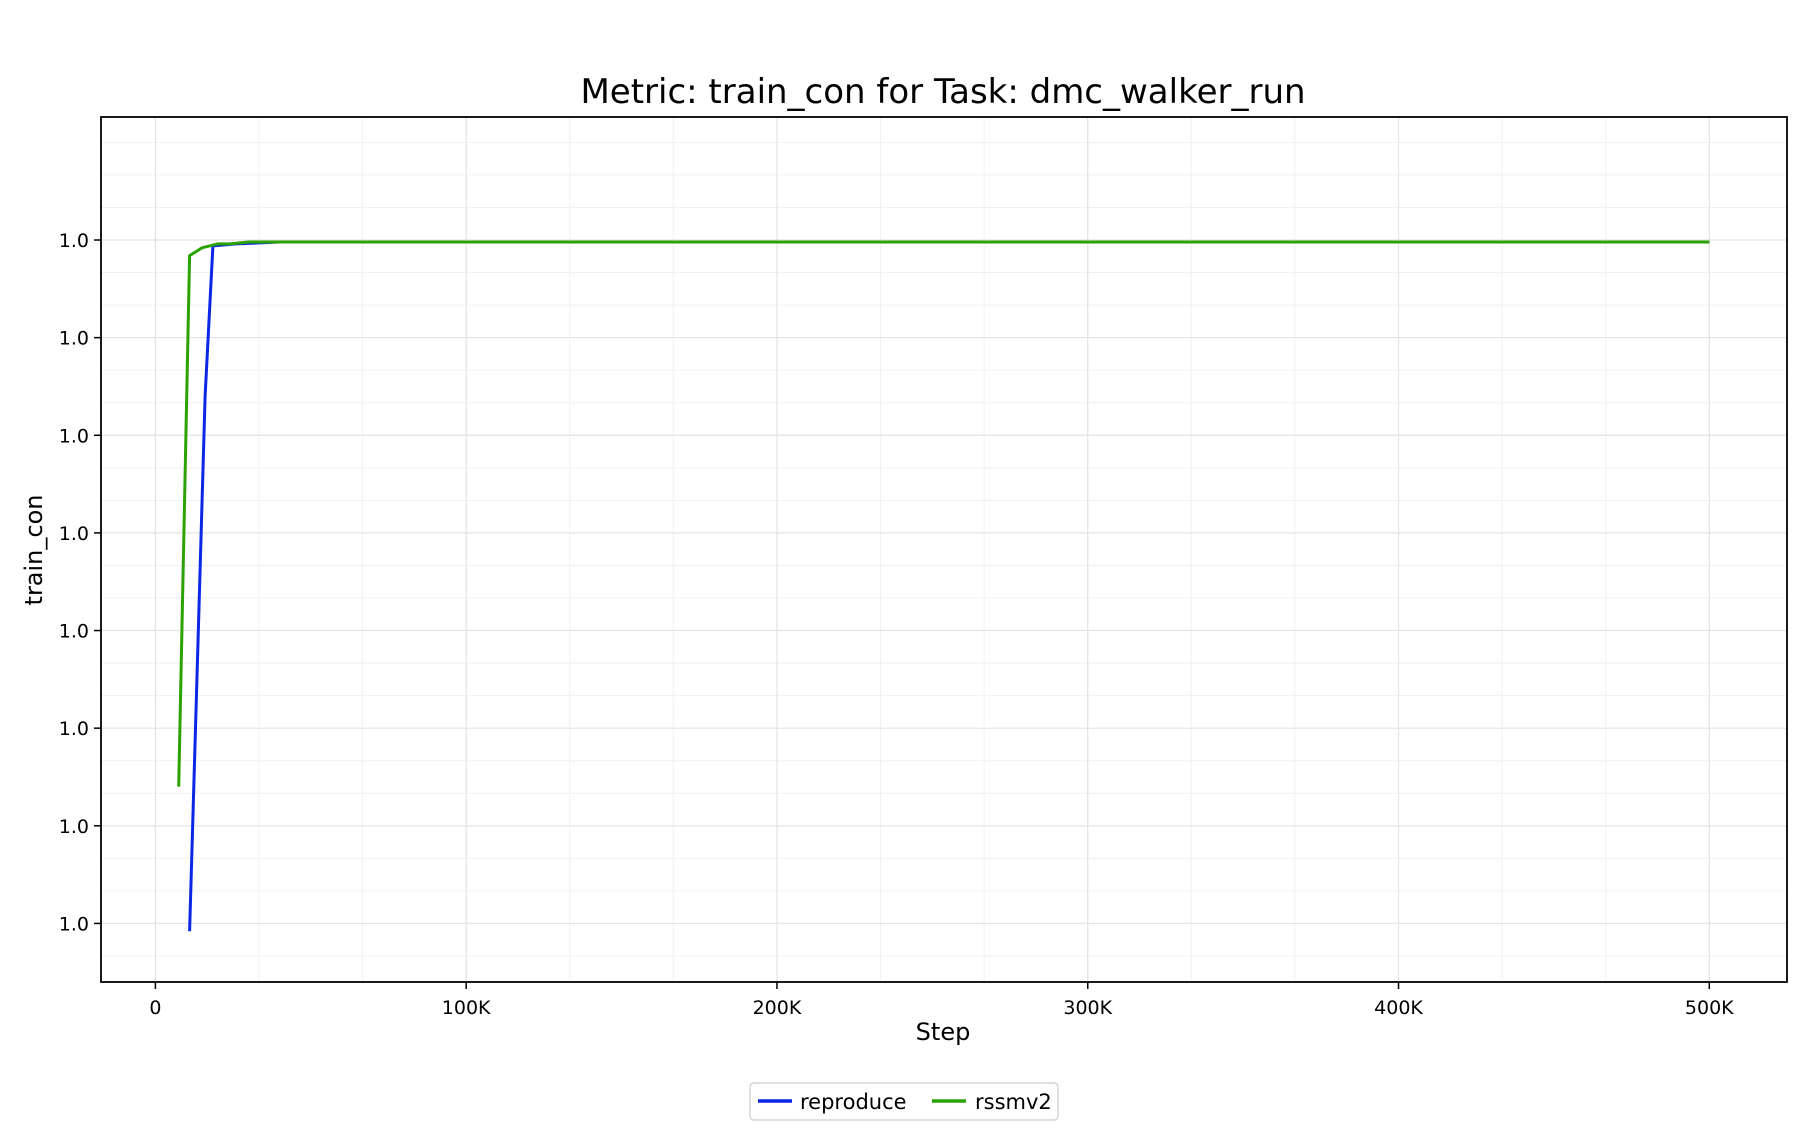 The width and height of the screenshot is (1800, 1125). I want to click on x-tick-label: 300K, so click(1087, 1008).